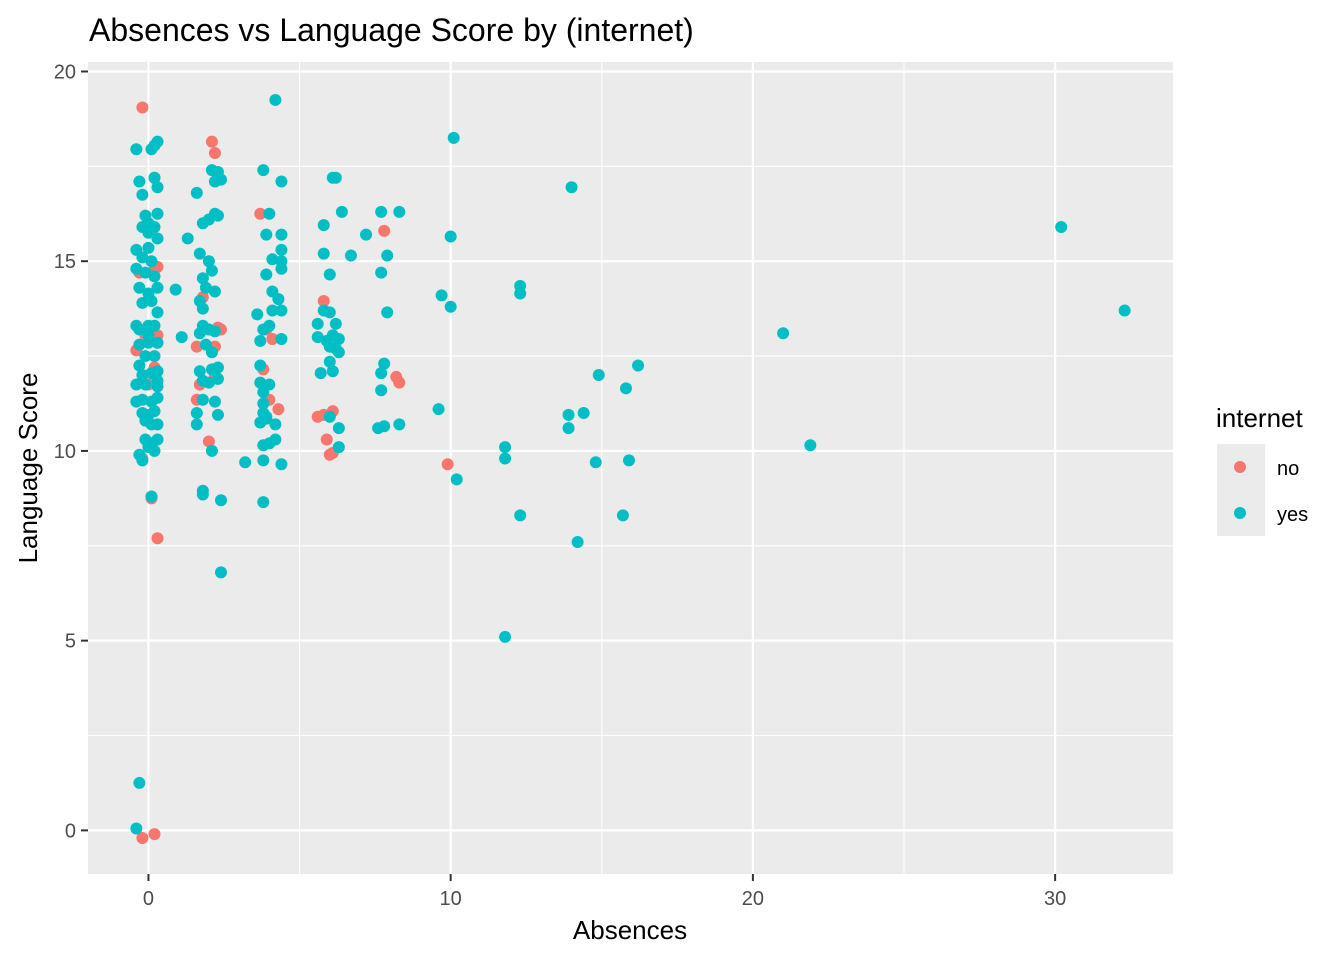 The height and width of the screenshot is (960, 1344). I want to click on legend-title: internet, so click(1259, 418).